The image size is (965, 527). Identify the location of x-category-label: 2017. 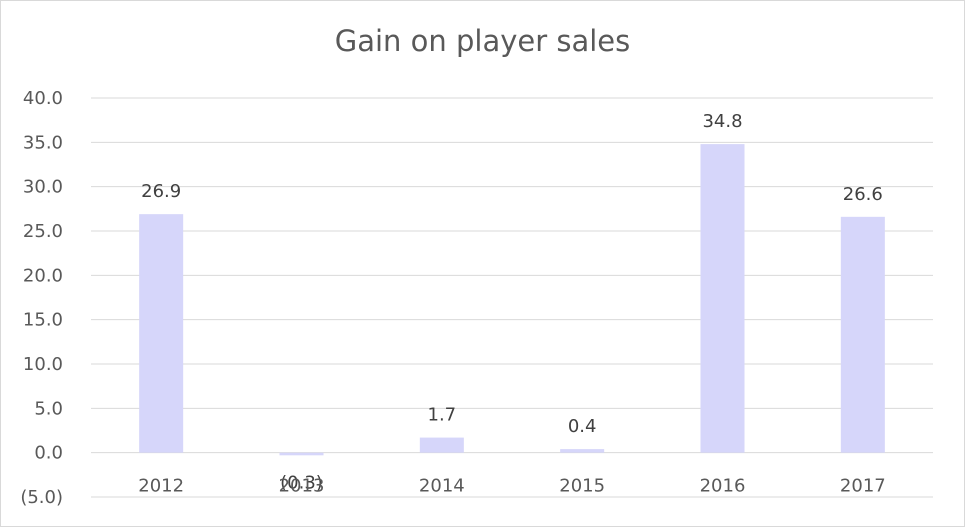
(863, 486).